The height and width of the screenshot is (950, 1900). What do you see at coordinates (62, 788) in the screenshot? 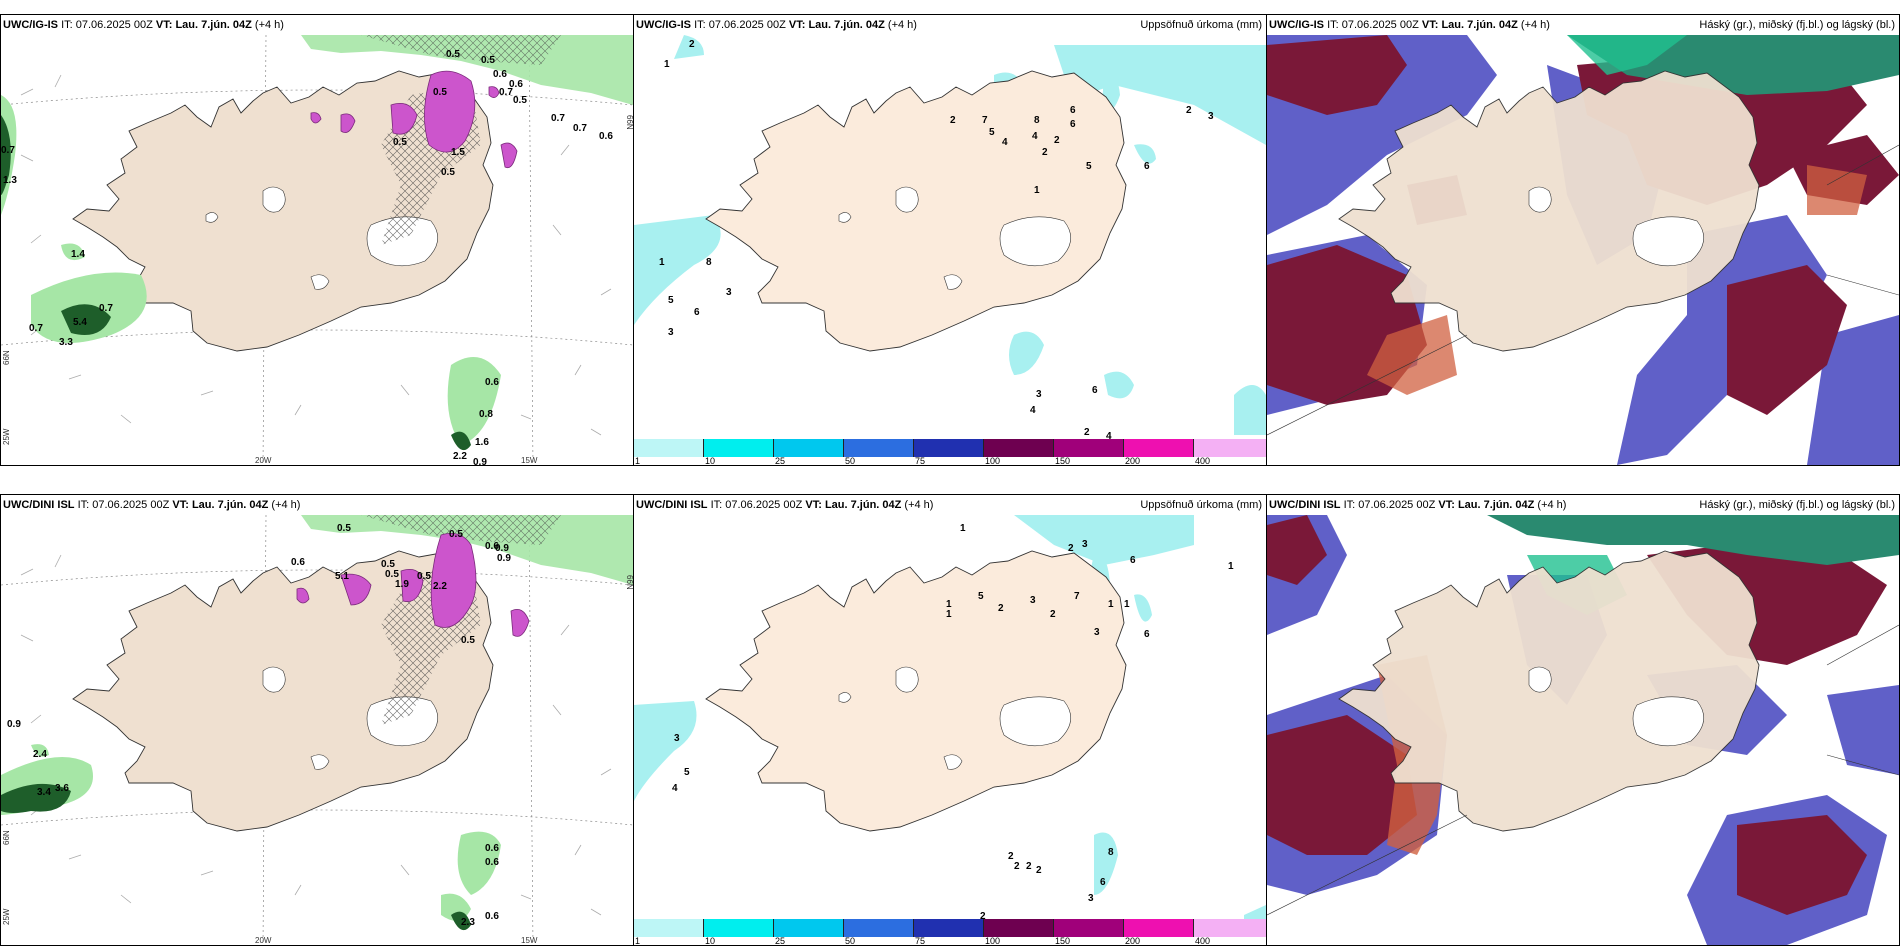
I see `val: 3.6` at bounding box center [62, 788].